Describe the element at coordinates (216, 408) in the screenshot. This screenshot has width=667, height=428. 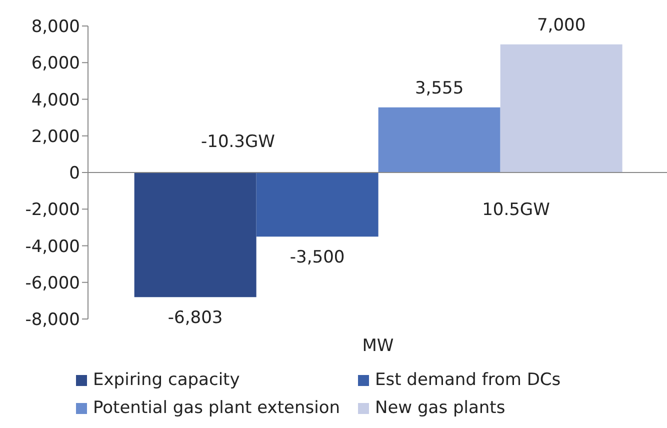
I see `legend-label: Potential gas plant extension` at that location.